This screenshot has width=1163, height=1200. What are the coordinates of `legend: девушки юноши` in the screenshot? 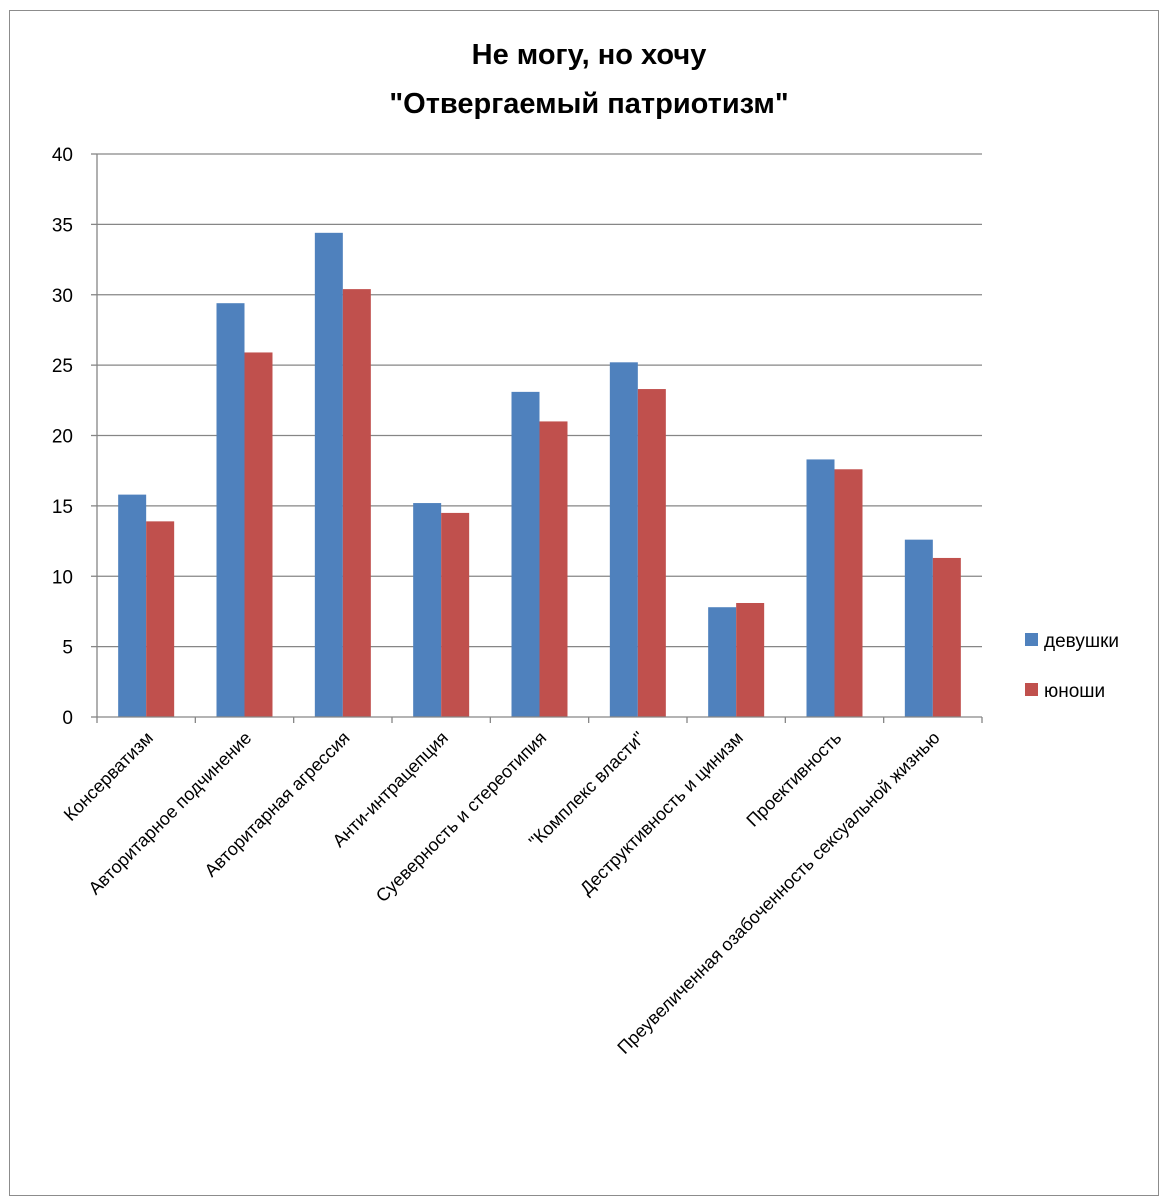 It's located at (1072, 666).